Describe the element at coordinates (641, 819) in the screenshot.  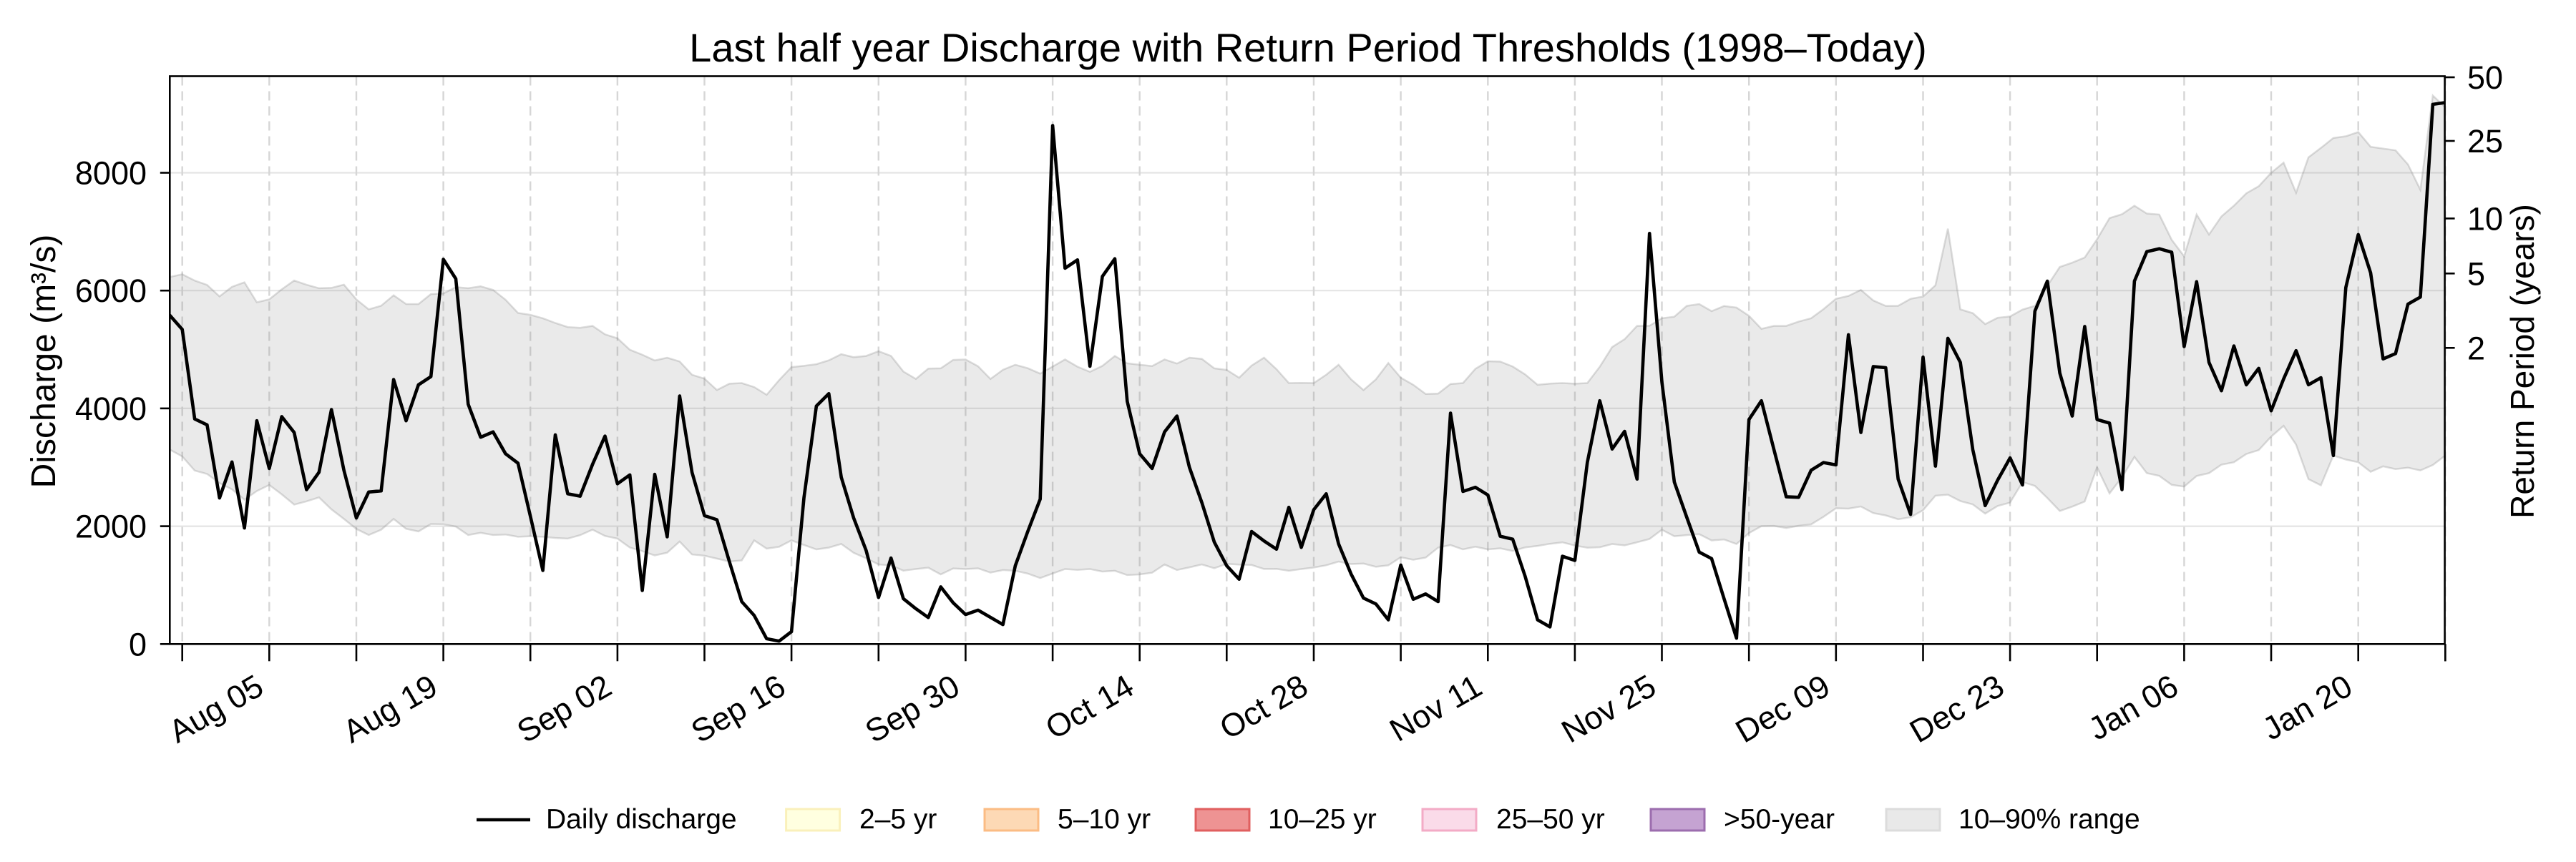
I see `svg-text: Daily discharge` at that location.